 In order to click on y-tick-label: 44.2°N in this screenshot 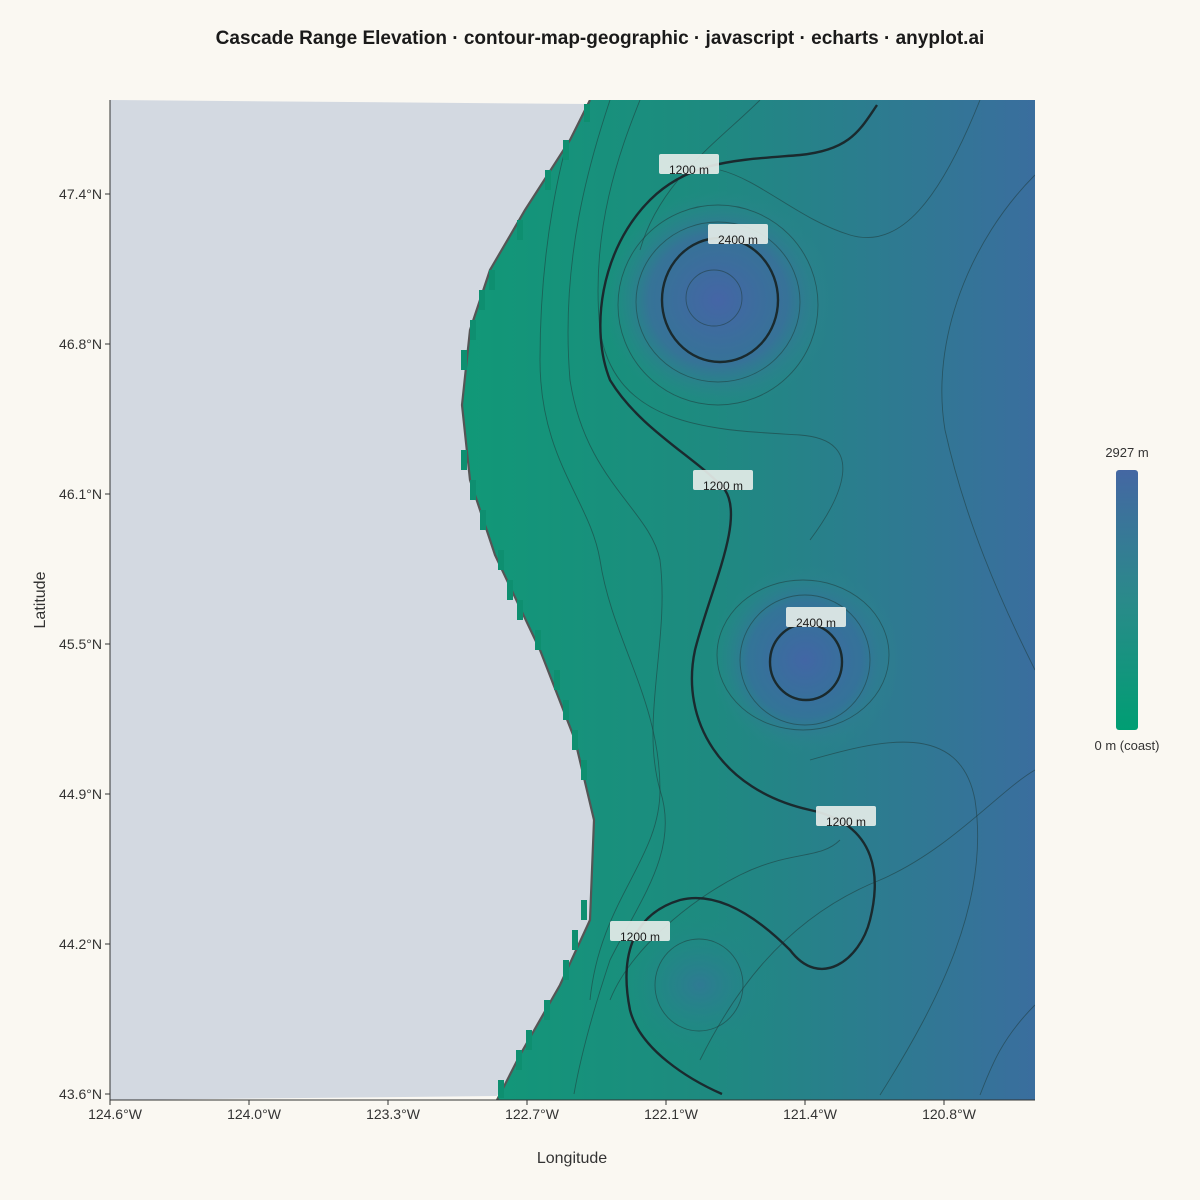, I will do `click(80, 944)`.